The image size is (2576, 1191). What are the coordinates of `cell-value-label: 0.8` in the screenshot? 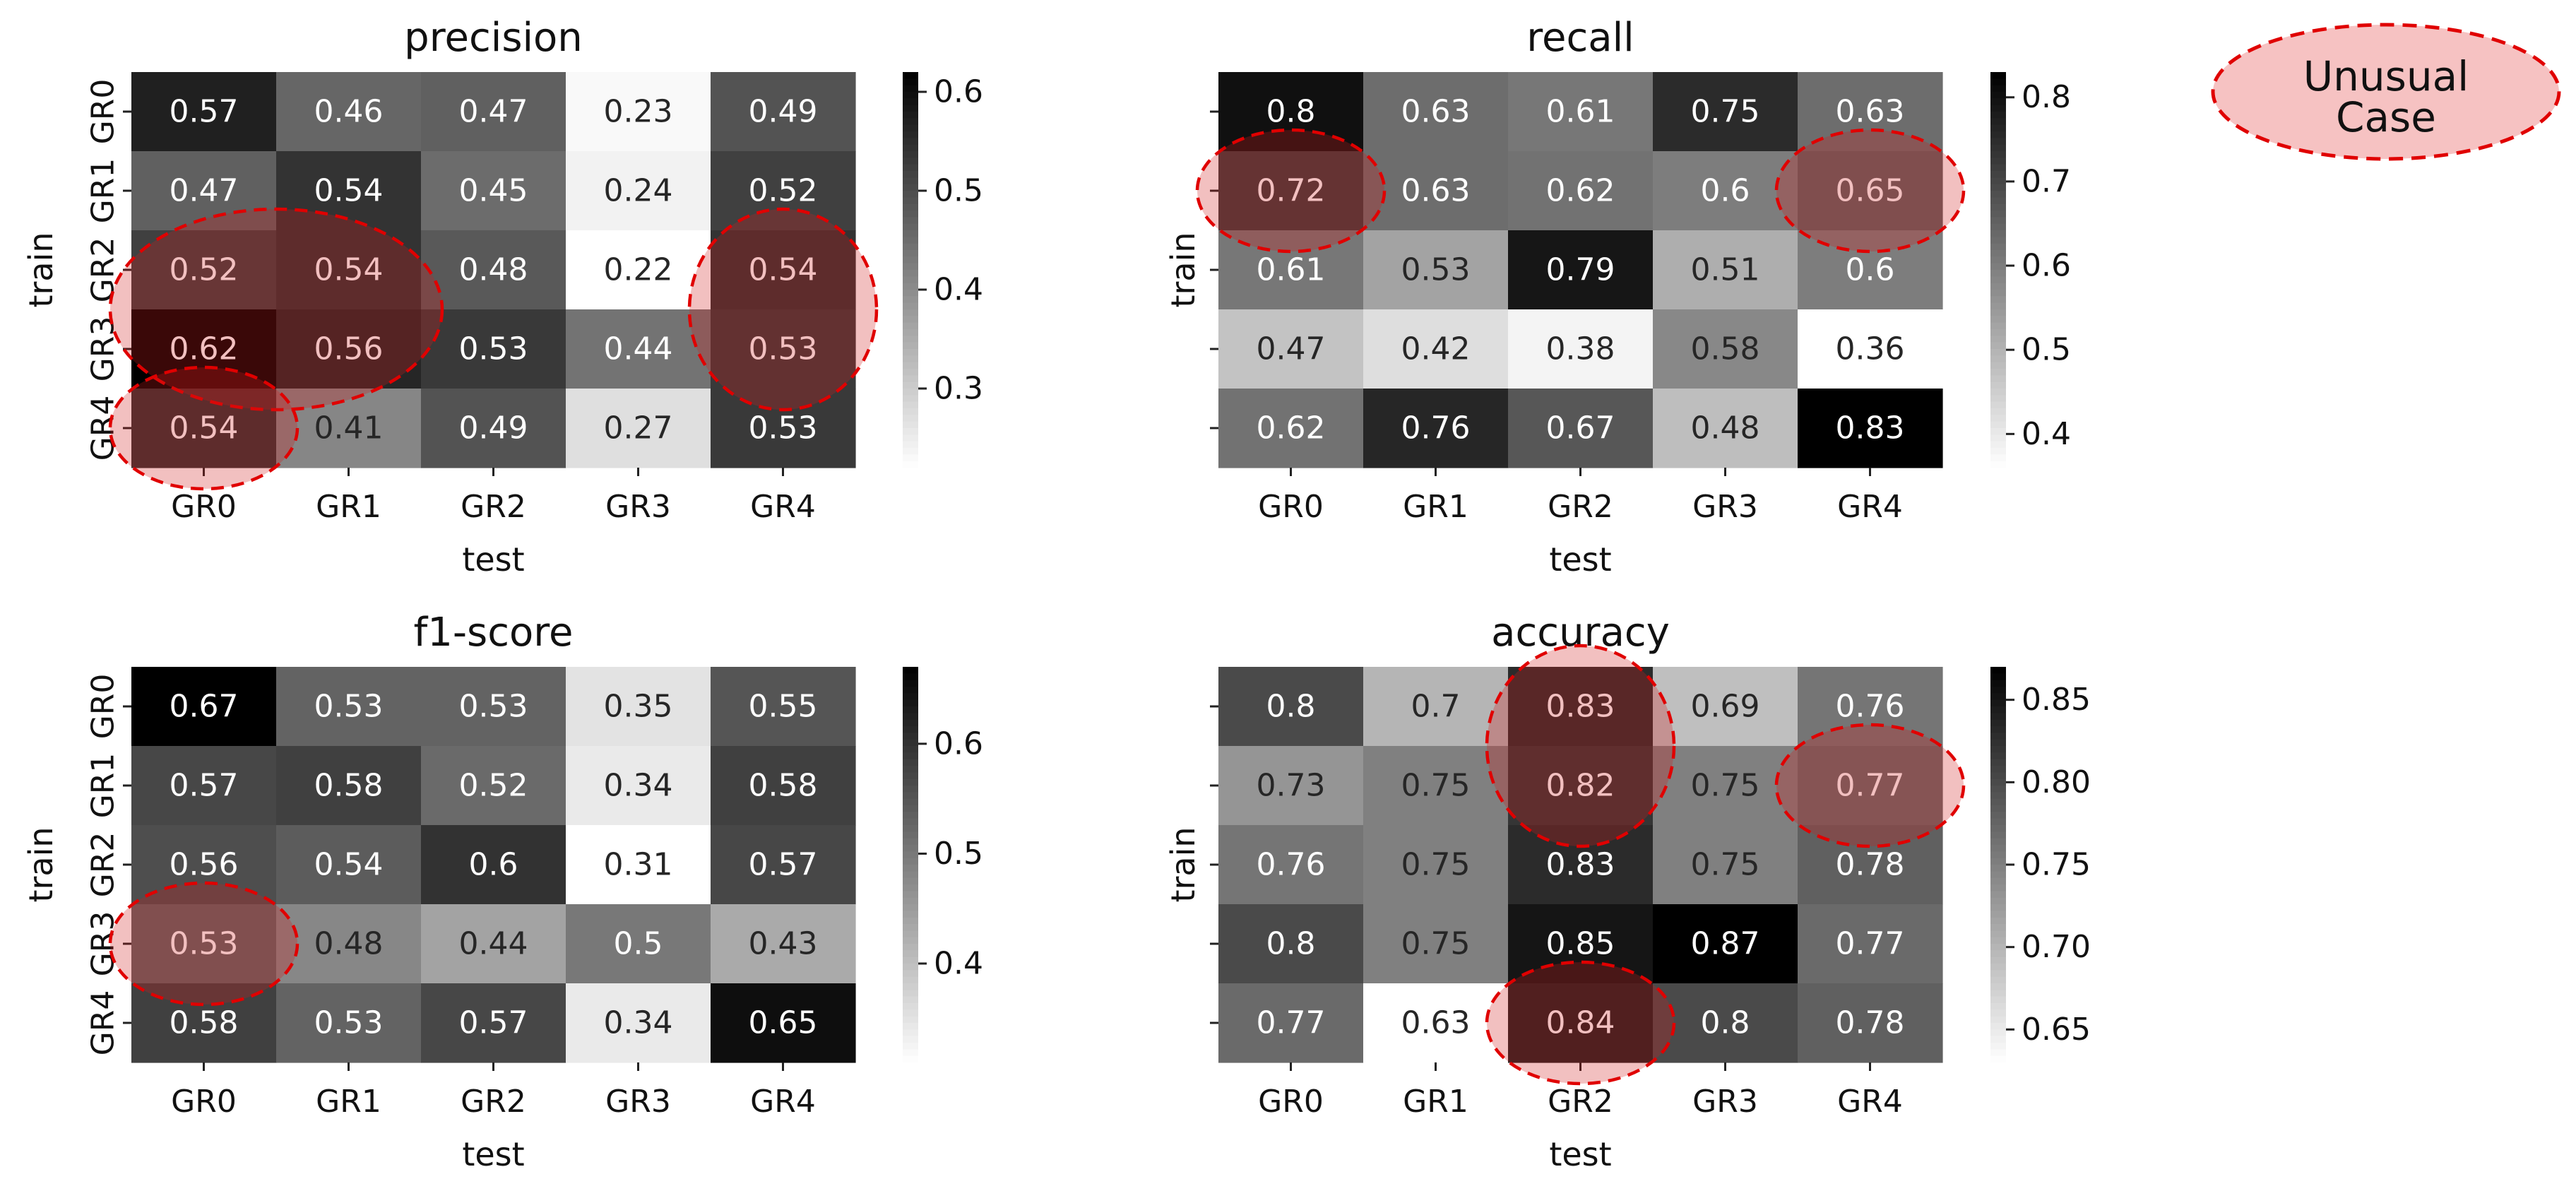 It's located at (1291, 707).